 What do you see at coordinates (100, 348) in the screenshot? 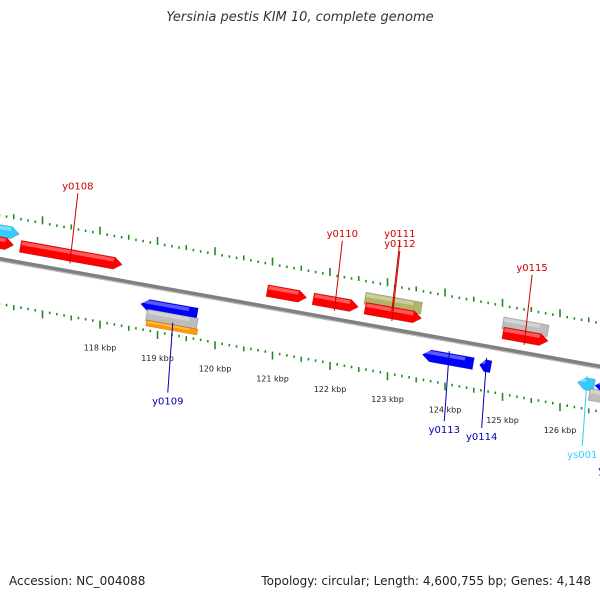
I see `kbp-label: 118 kbp` at bounding box center [100, 348].